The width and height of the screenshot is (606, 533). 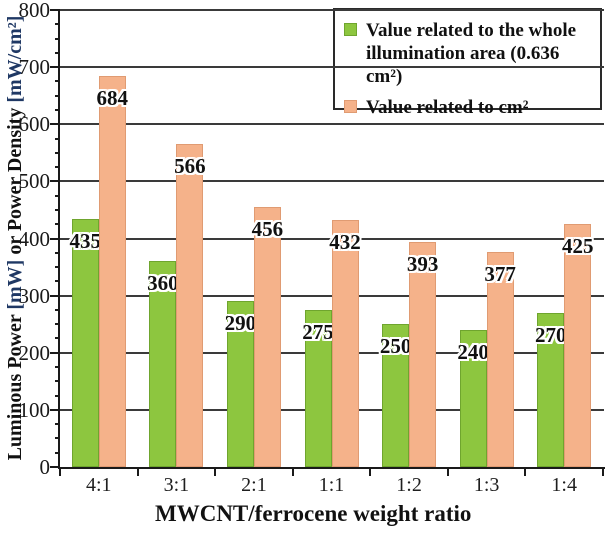 What do you see at coordinates (395, 346) in the screenshot?
I see `bar-value-label: 250` at bounding box center [395, 346].